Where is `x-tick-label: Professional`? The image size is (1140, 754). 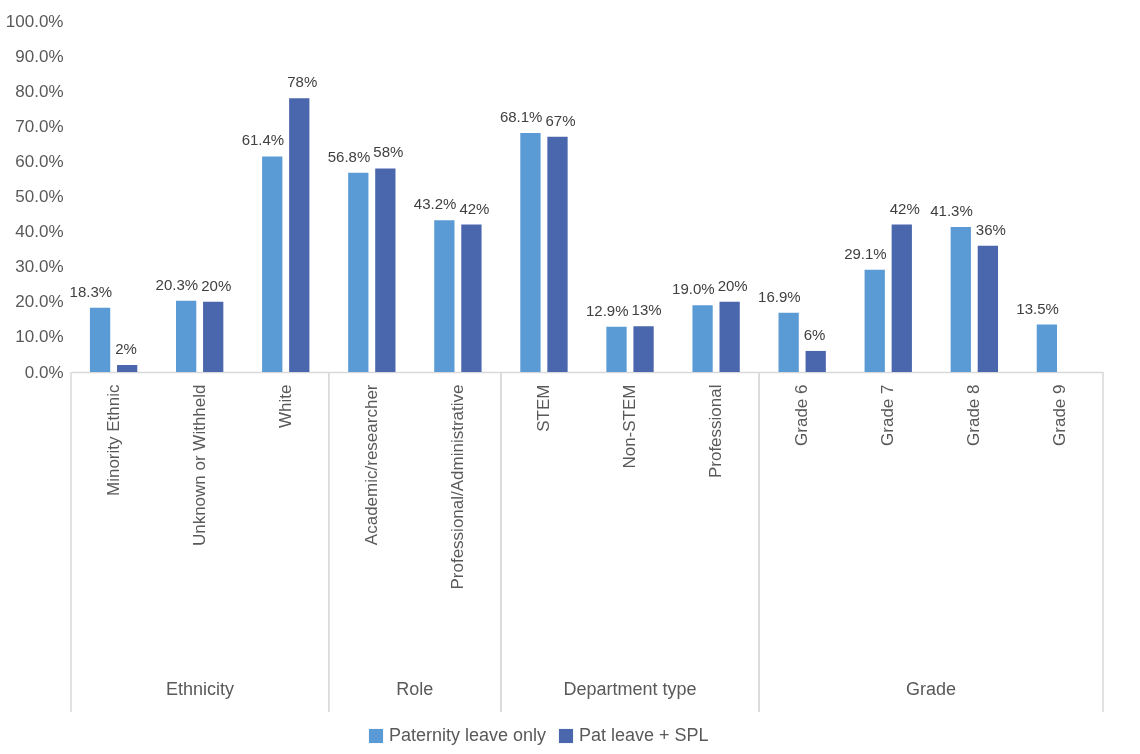
x-tick-label: Professional is located at coordinates (716, 431).